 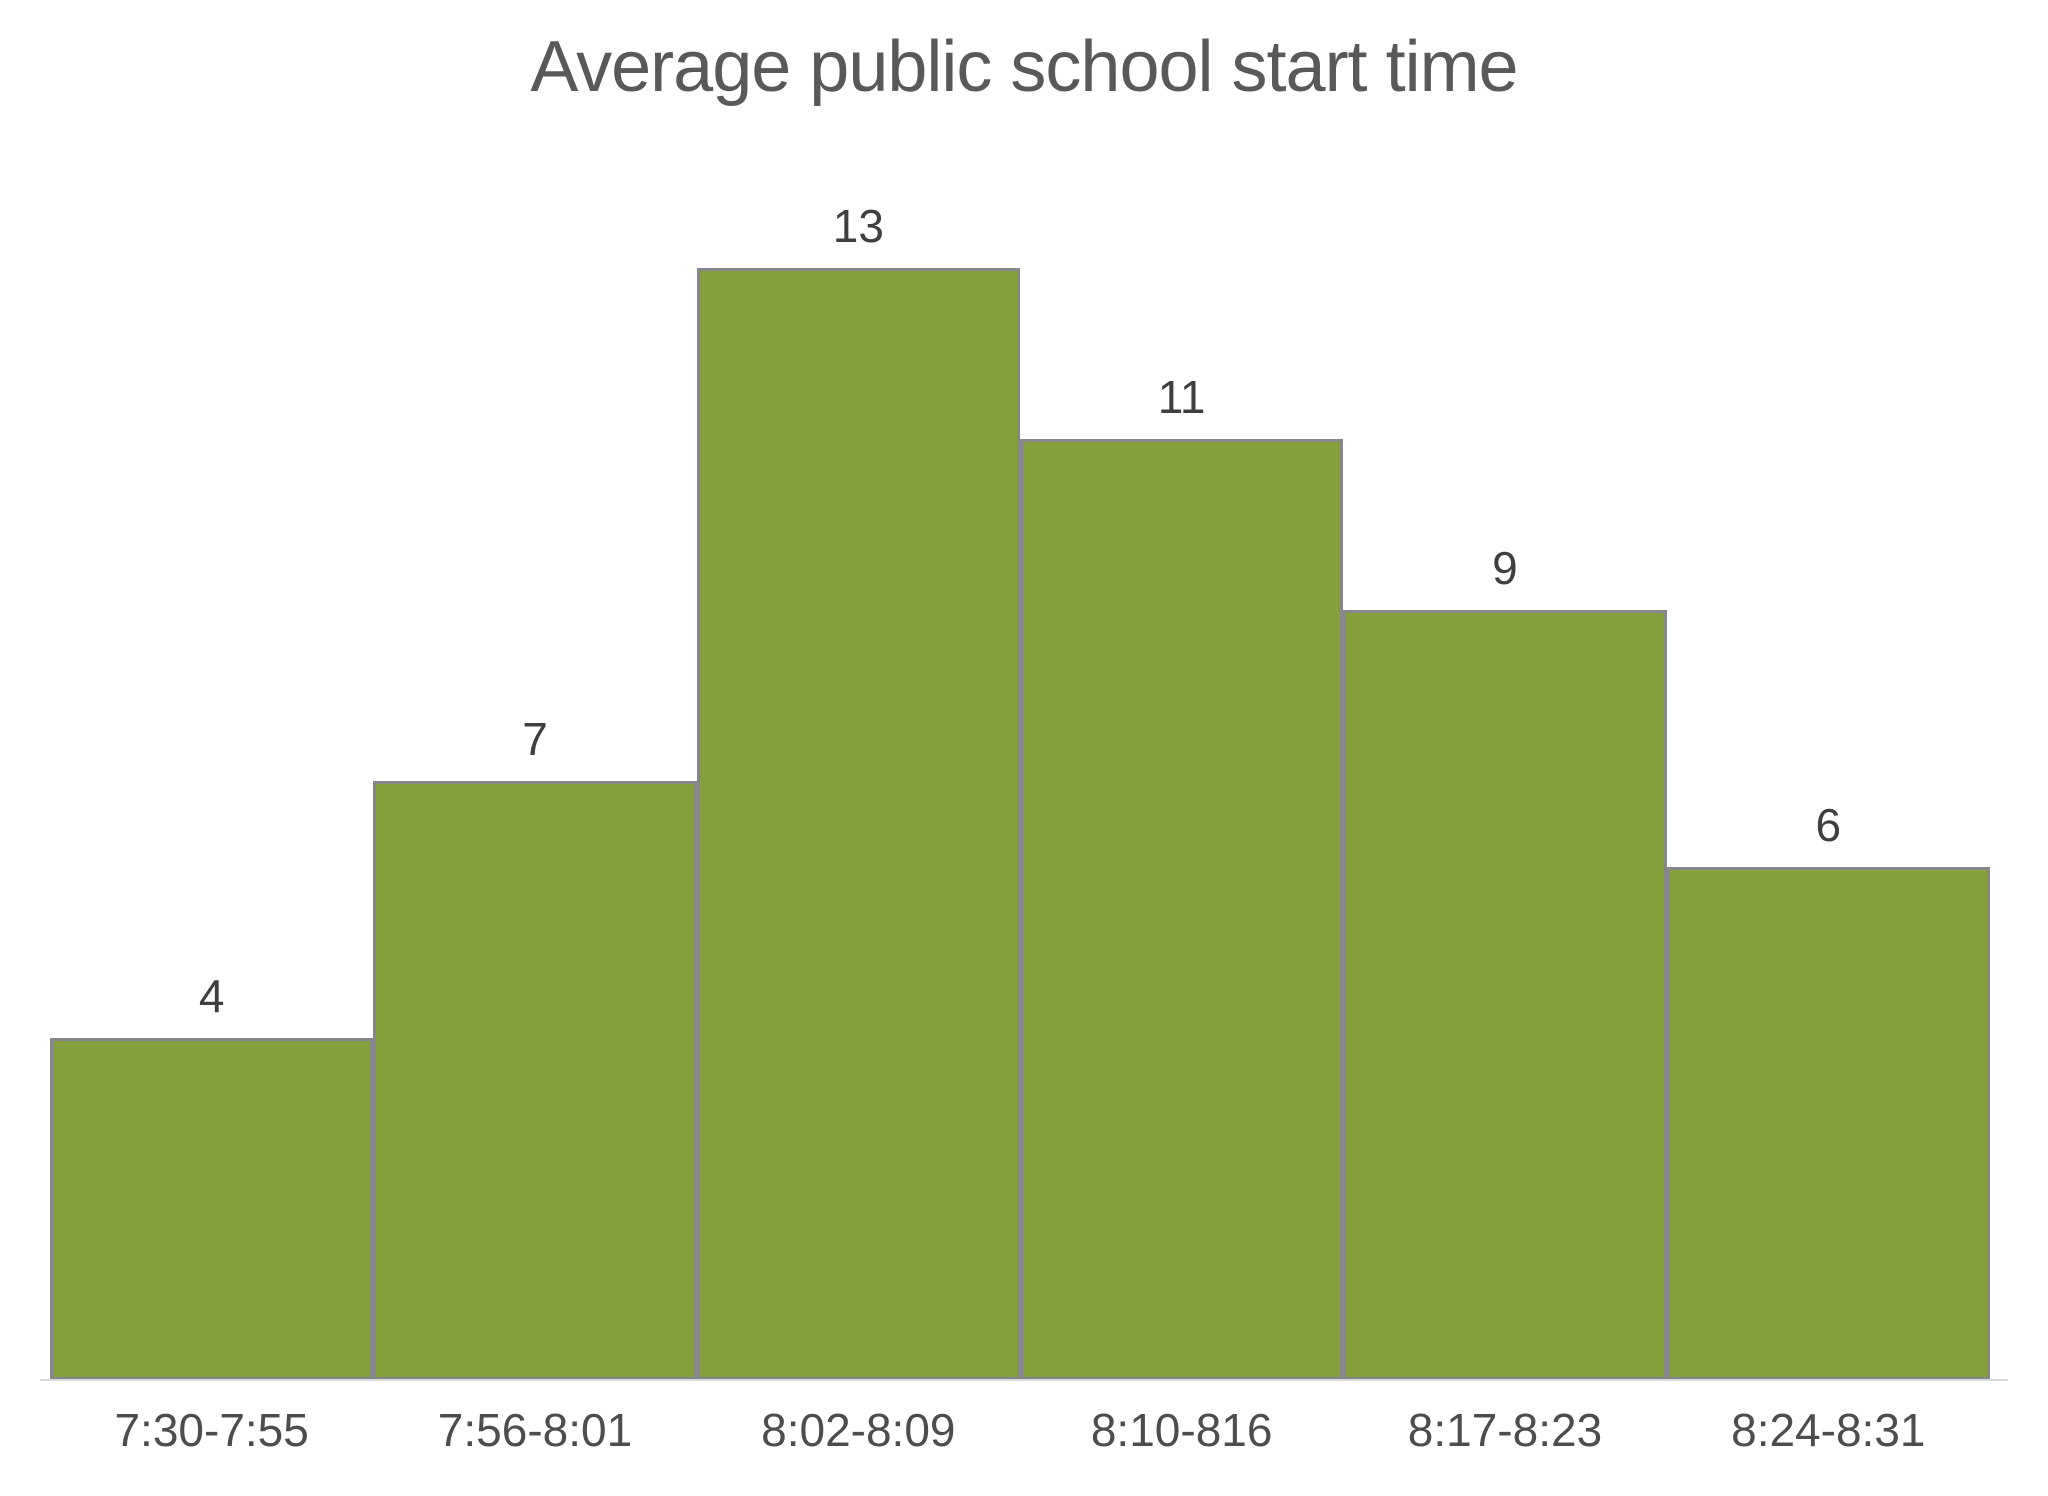 What do you see at coordinates (535, 1430) in the screenshot?
I see `x-axis-label: 7:56-8:01` at bounding box center [535, 1430].